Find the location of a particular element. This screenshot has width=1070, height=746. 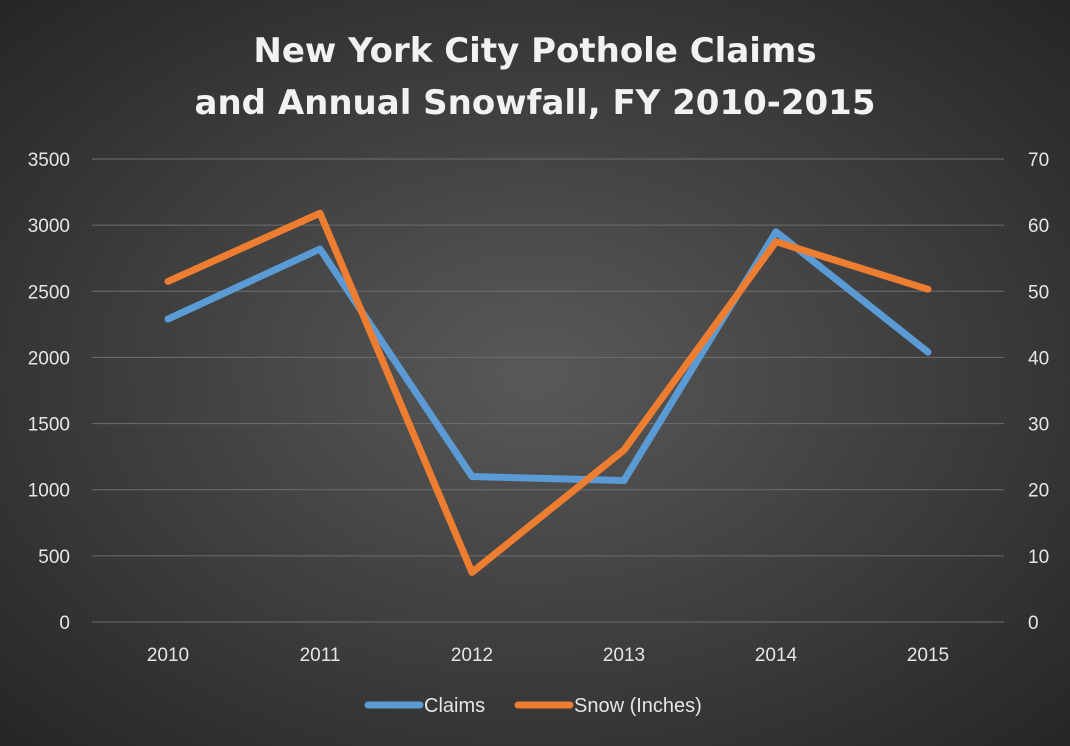

y-left-tick-label: 2500 is located at coordinates (49, 292).